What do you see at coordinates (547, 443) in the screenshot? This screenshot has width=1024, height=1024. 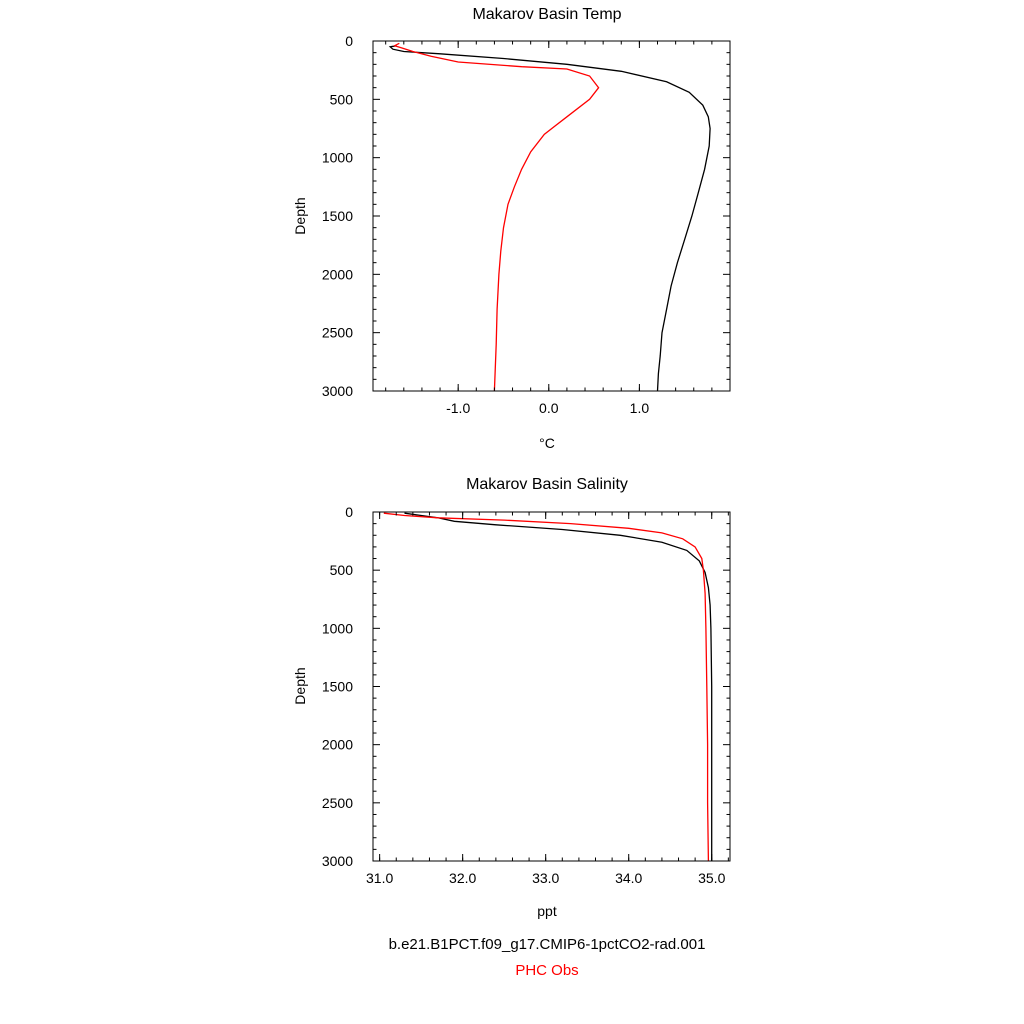 I see `temp-x-axis-label: °C` at bounding box center [547, 443].